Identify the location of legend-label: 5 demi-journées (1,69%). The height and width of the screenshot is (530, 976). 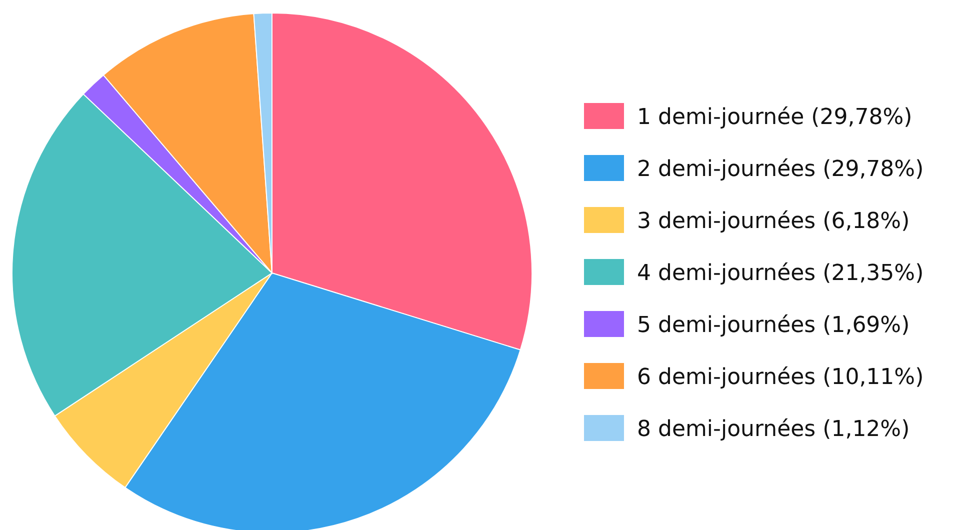
(773, 325).